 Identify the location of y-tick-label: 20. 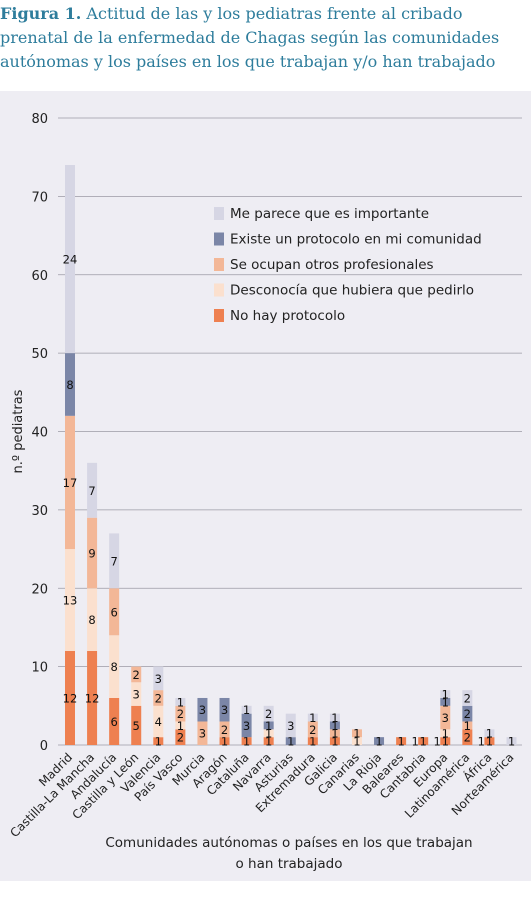
(39, 589).